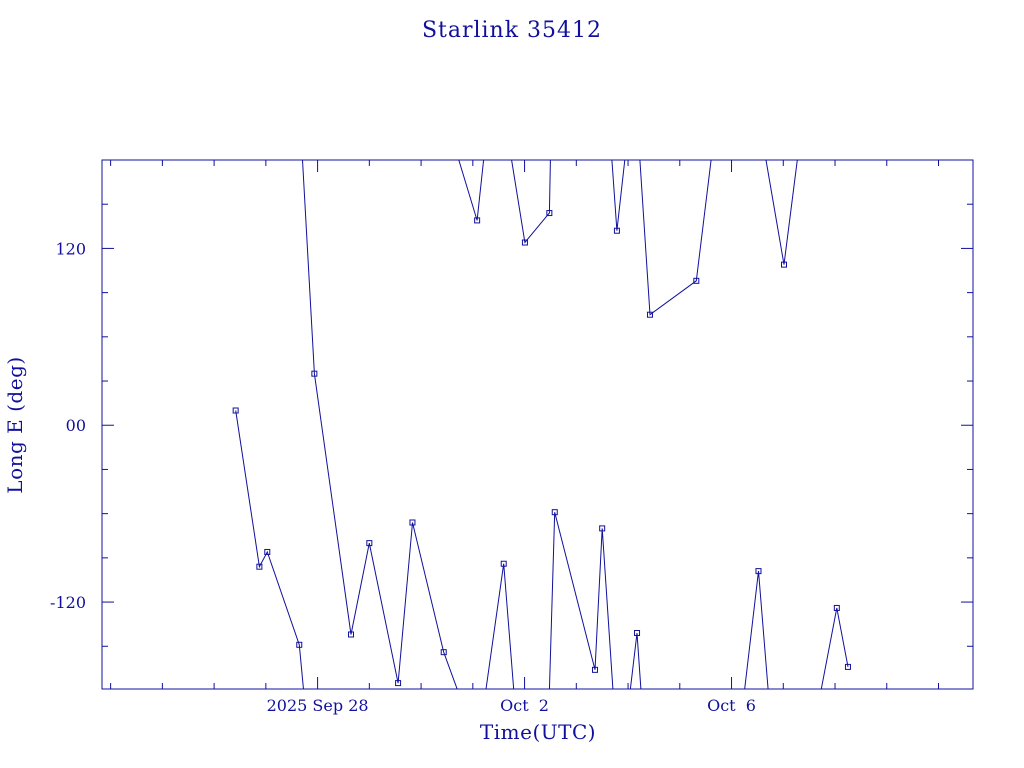 The height and width of the screenshot is (768, 1024). What do you see at coordinates (15, 424) in the screenshot?
I see `y-axis-label: Long E (deg)` at bounding box center [15, 424].